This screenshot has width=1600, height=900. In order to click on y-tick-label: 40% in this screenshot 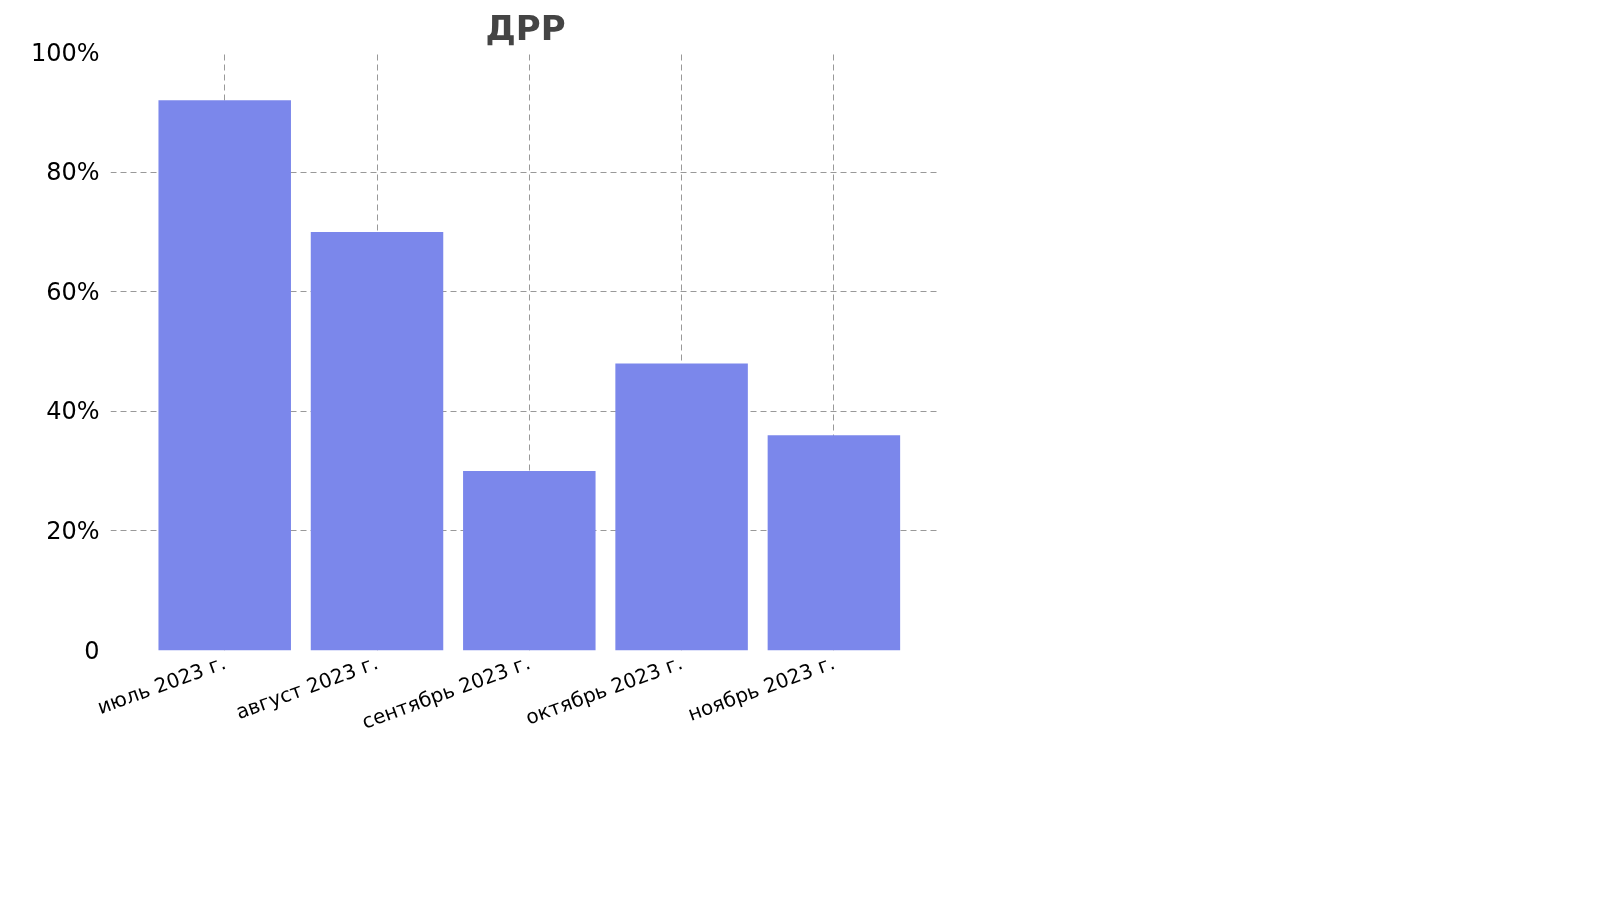, I will do `click(73, 411)`.